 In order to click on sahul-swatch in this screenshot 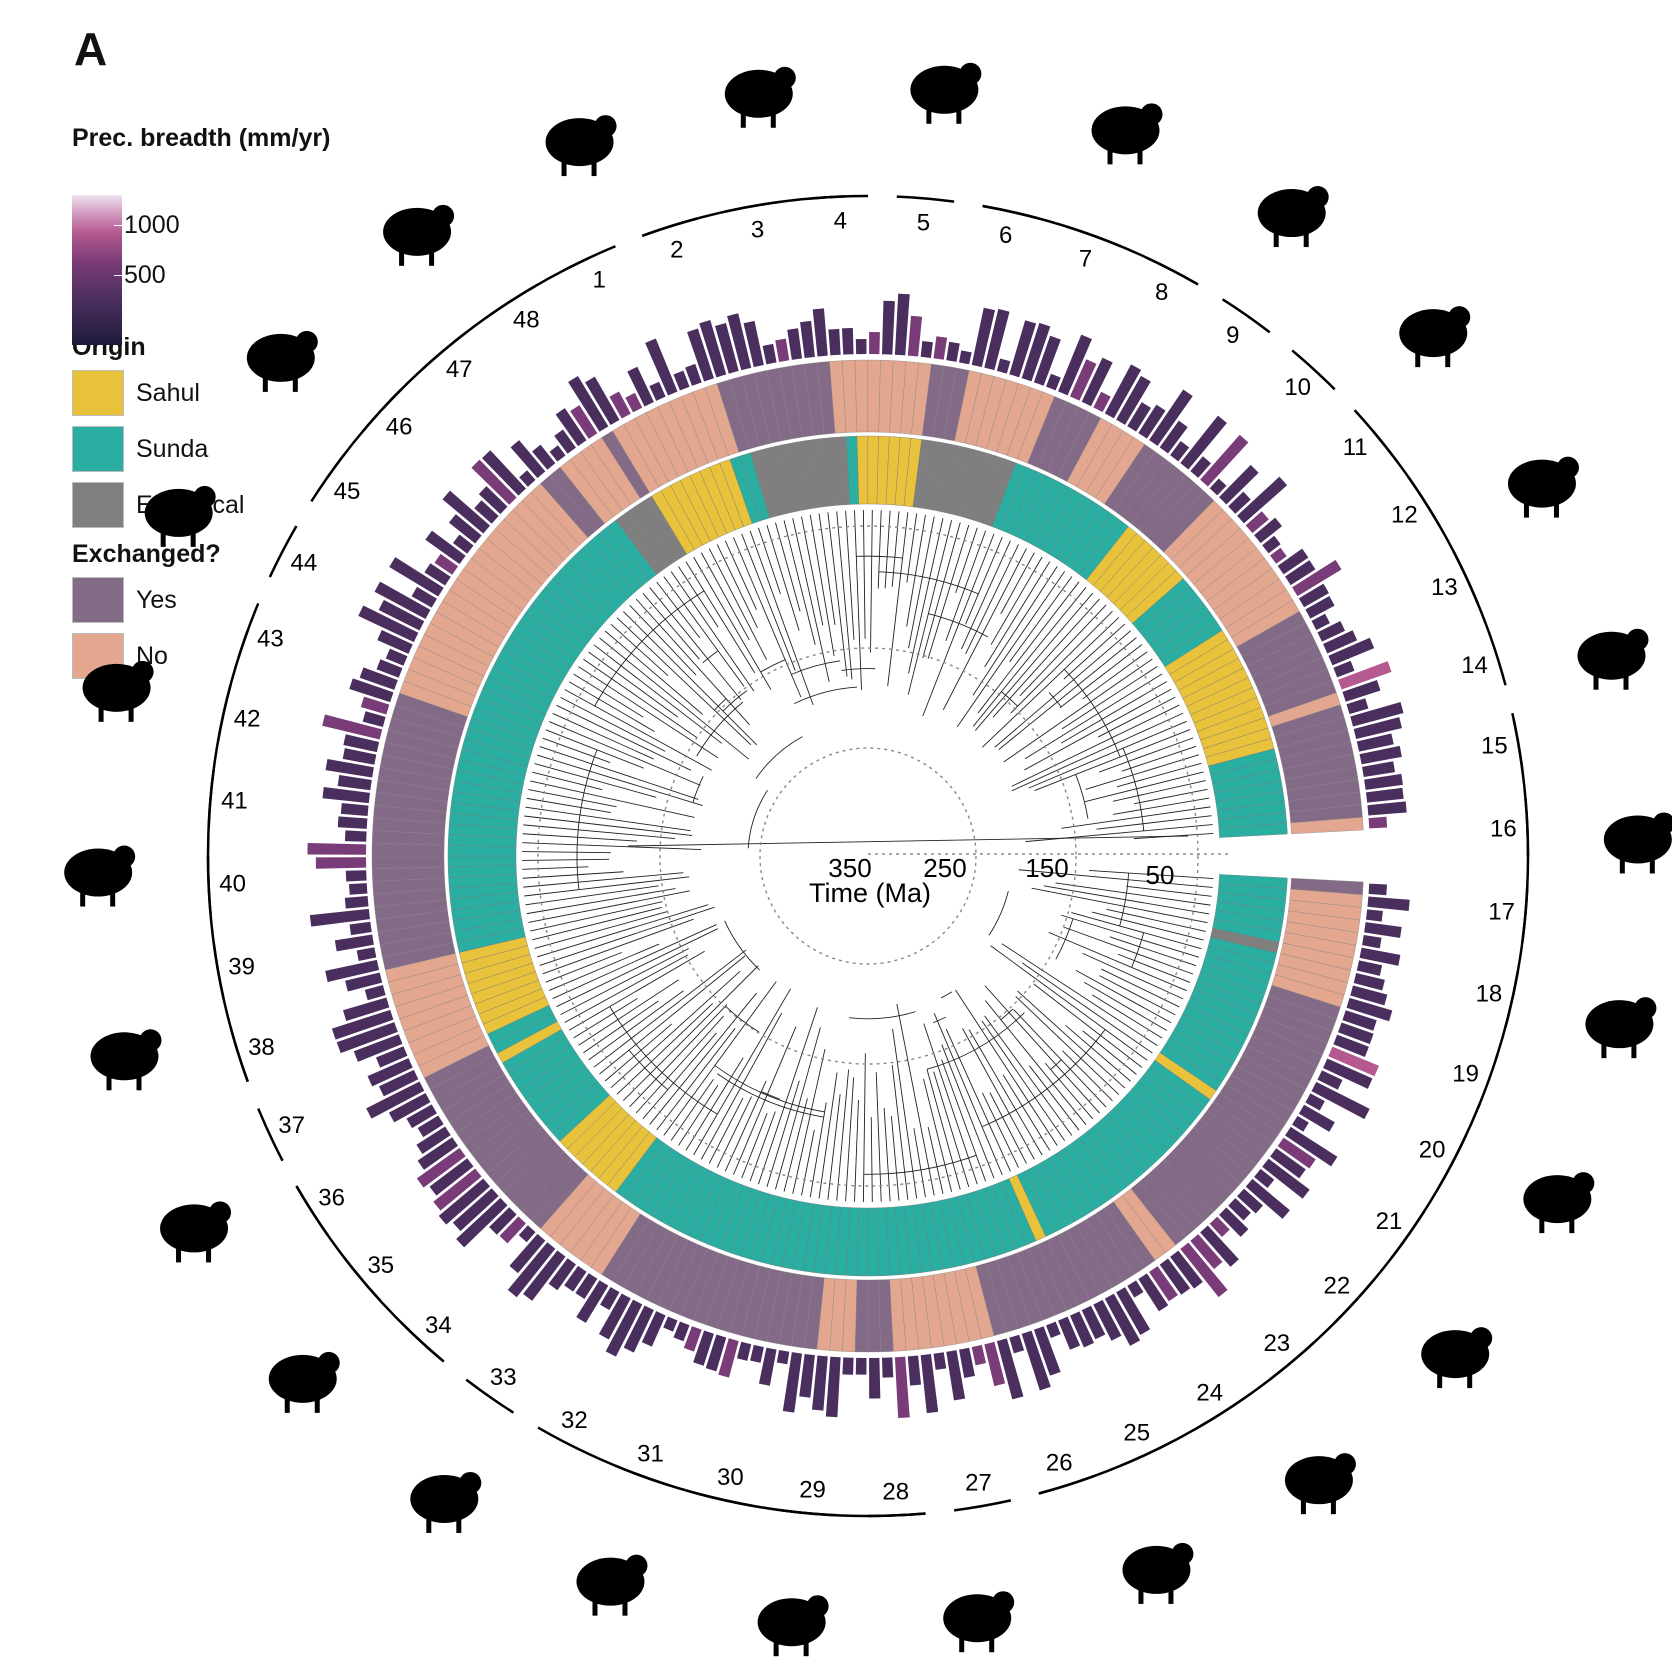, I will do `click(98, 393)`.